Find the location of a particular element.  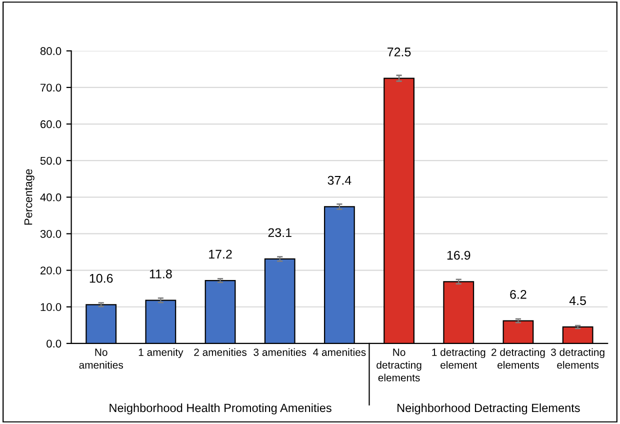

y-tick-label: 80.0 is located at coordinates (51, 51).